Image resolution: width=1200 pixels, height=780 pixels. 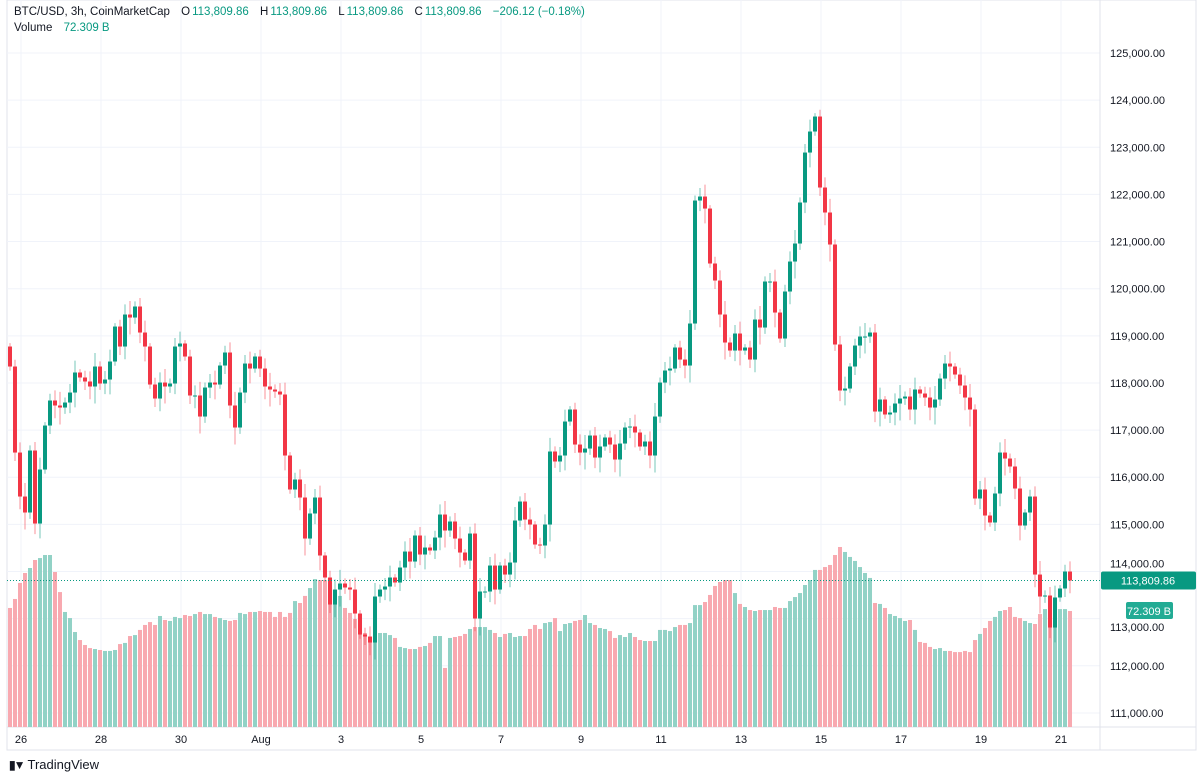 What do you see at coordinates (33, 28) in the screenshot?
I see `volume-label: Volume` at bounding box center [33, 28].